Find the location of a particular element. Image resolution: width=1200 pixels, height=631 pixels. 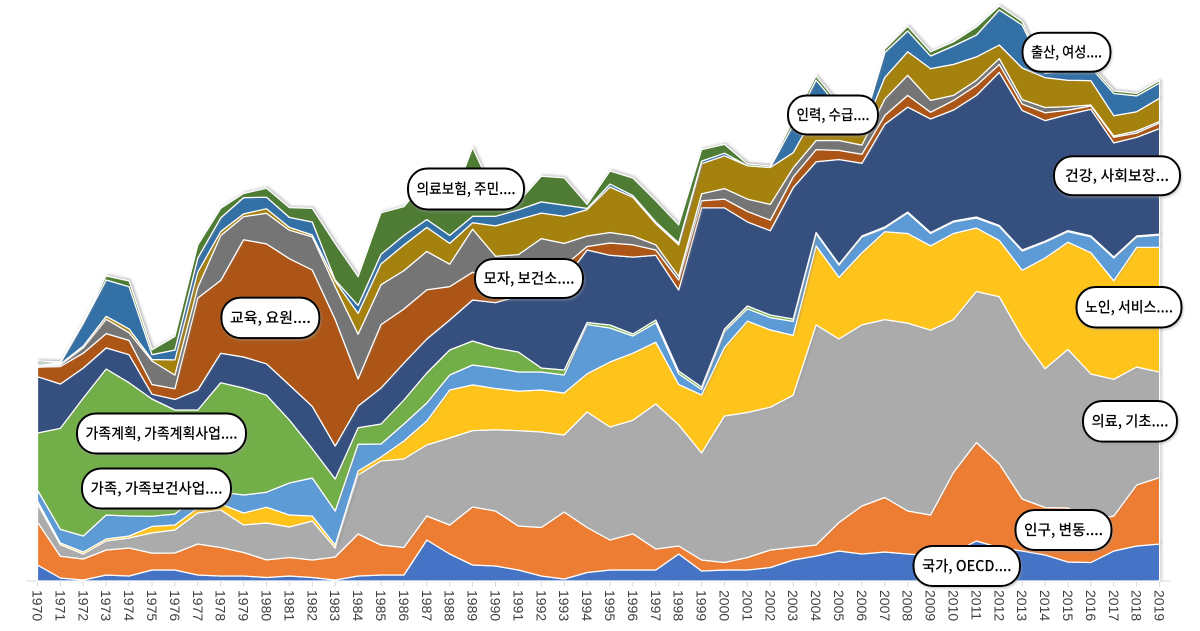

svg-text: 1997 is located at coordinates (656, 605).